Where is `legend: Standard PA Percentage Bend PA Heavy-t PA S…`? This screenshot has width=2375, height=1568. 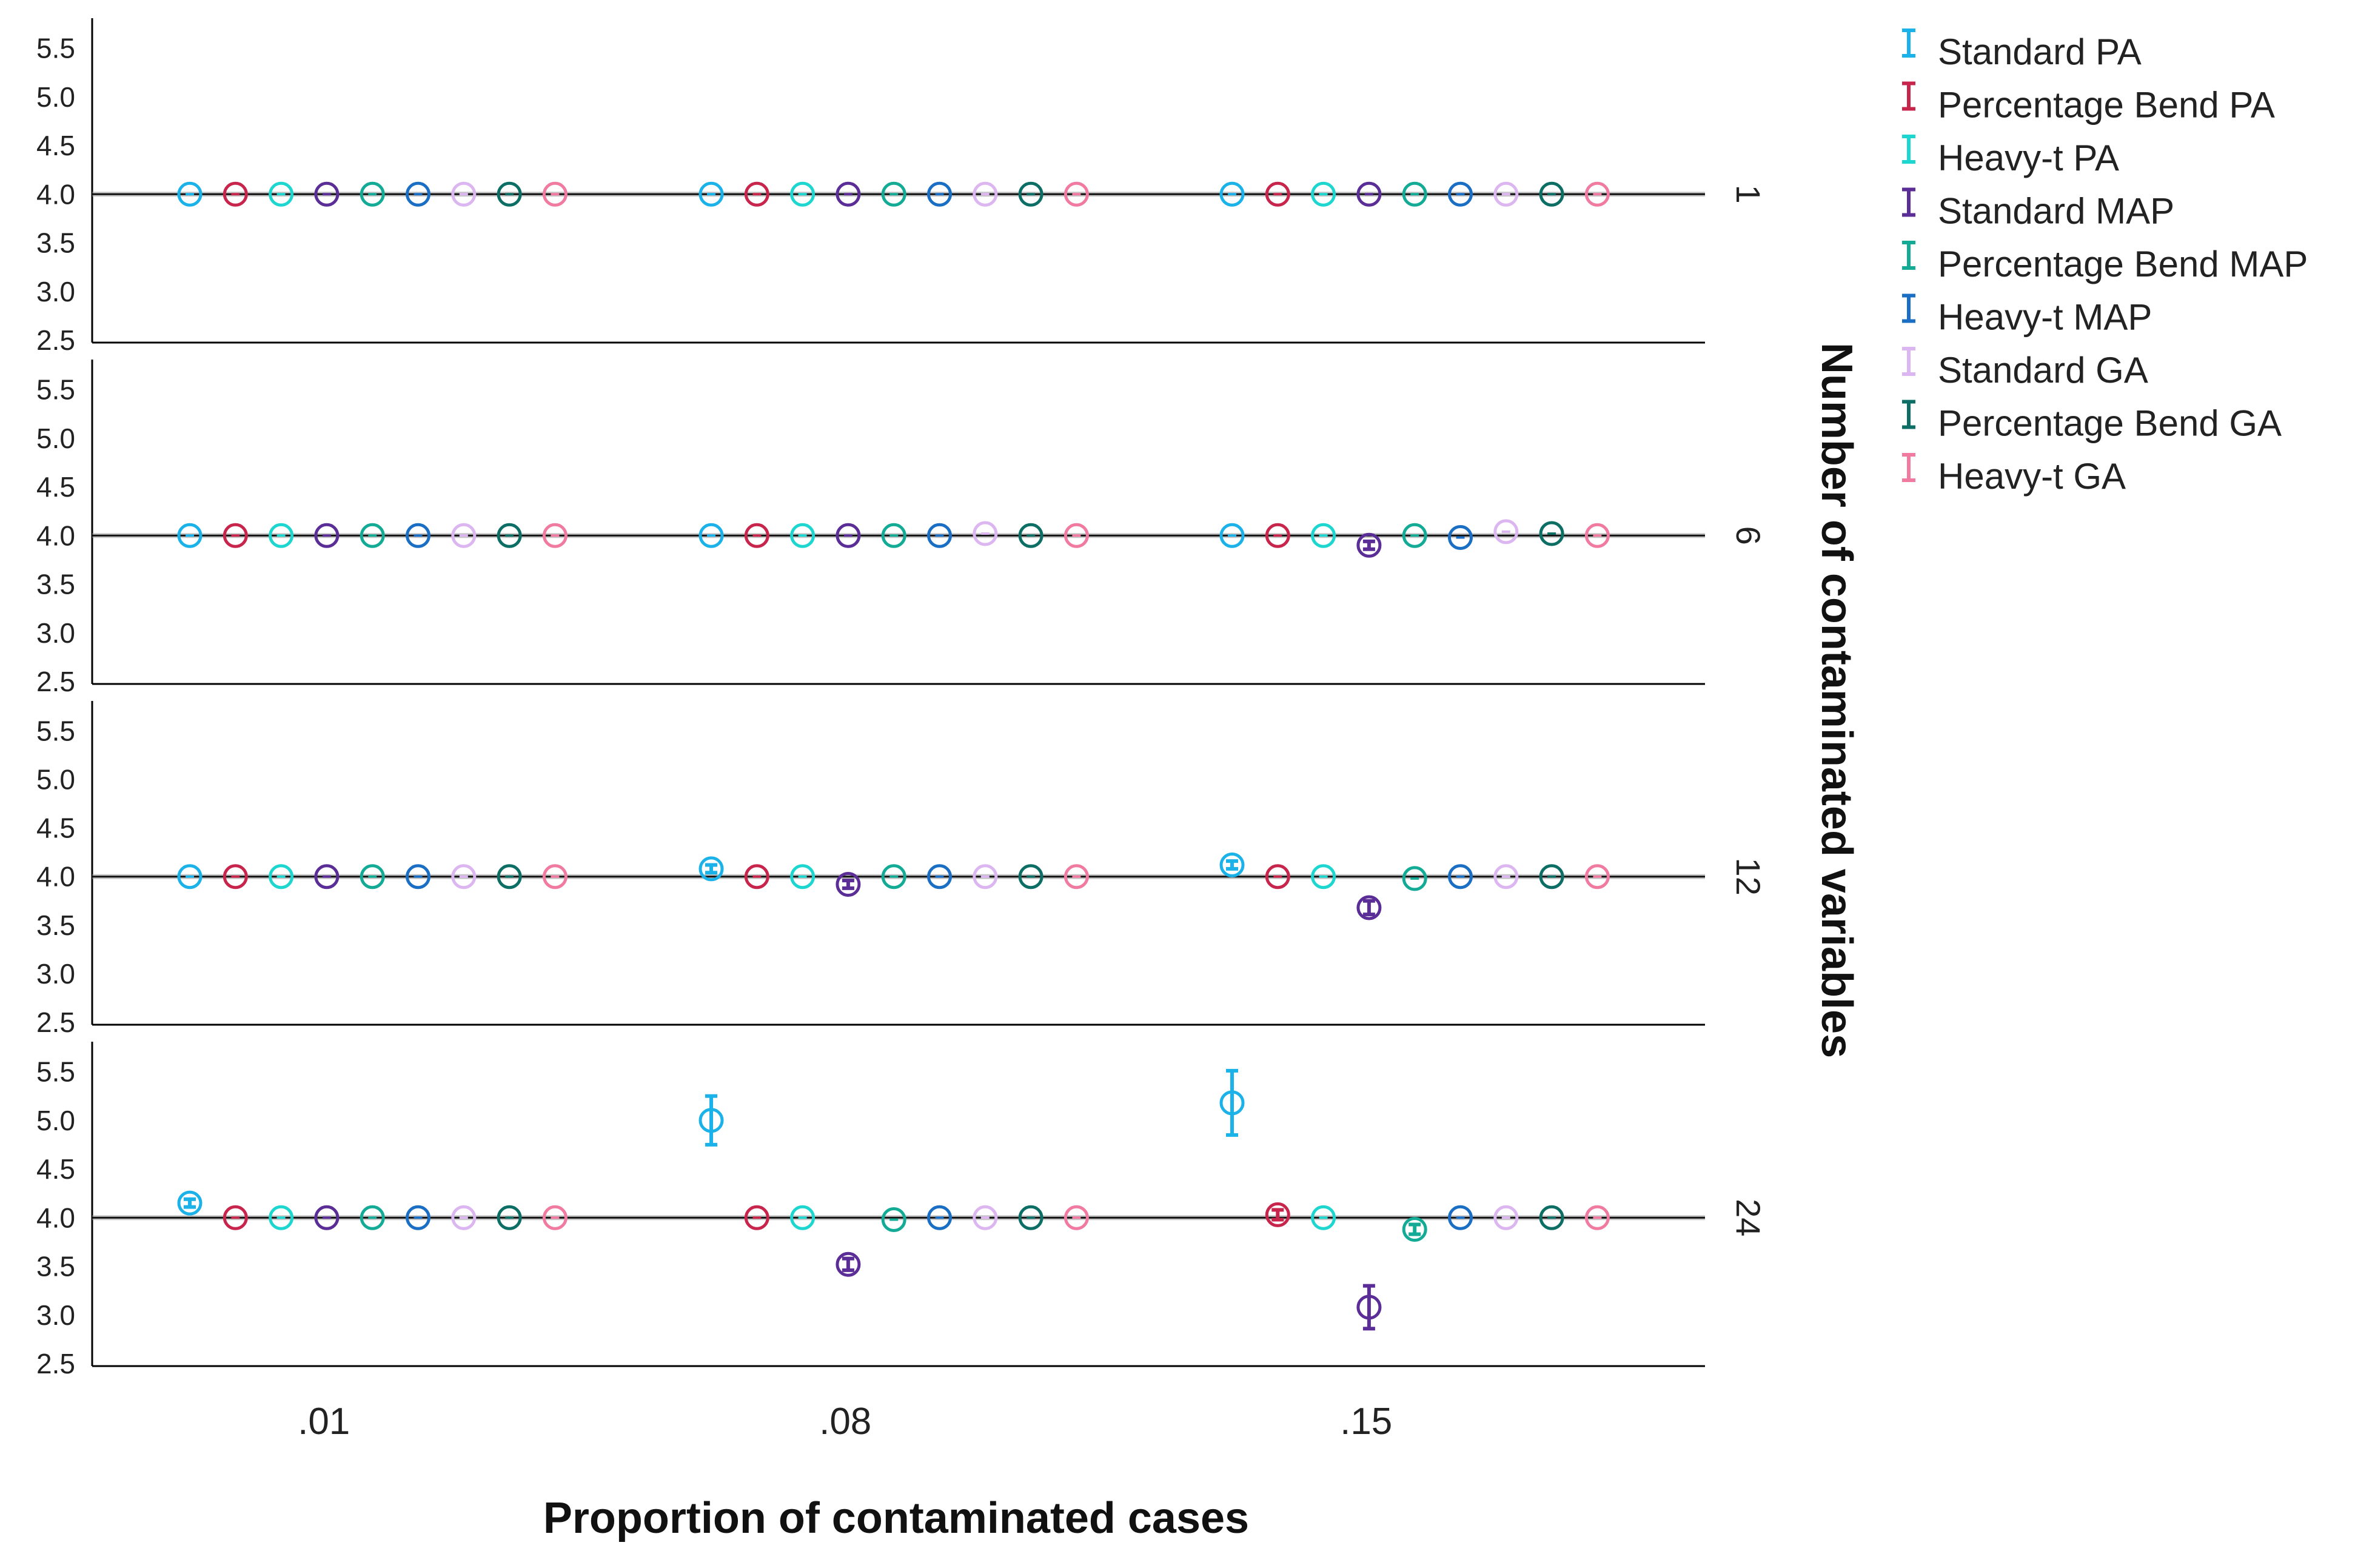
legend: Standard PA Percentage Bend PA Heavy-t PA S… is located at coordinates (2105, 263).